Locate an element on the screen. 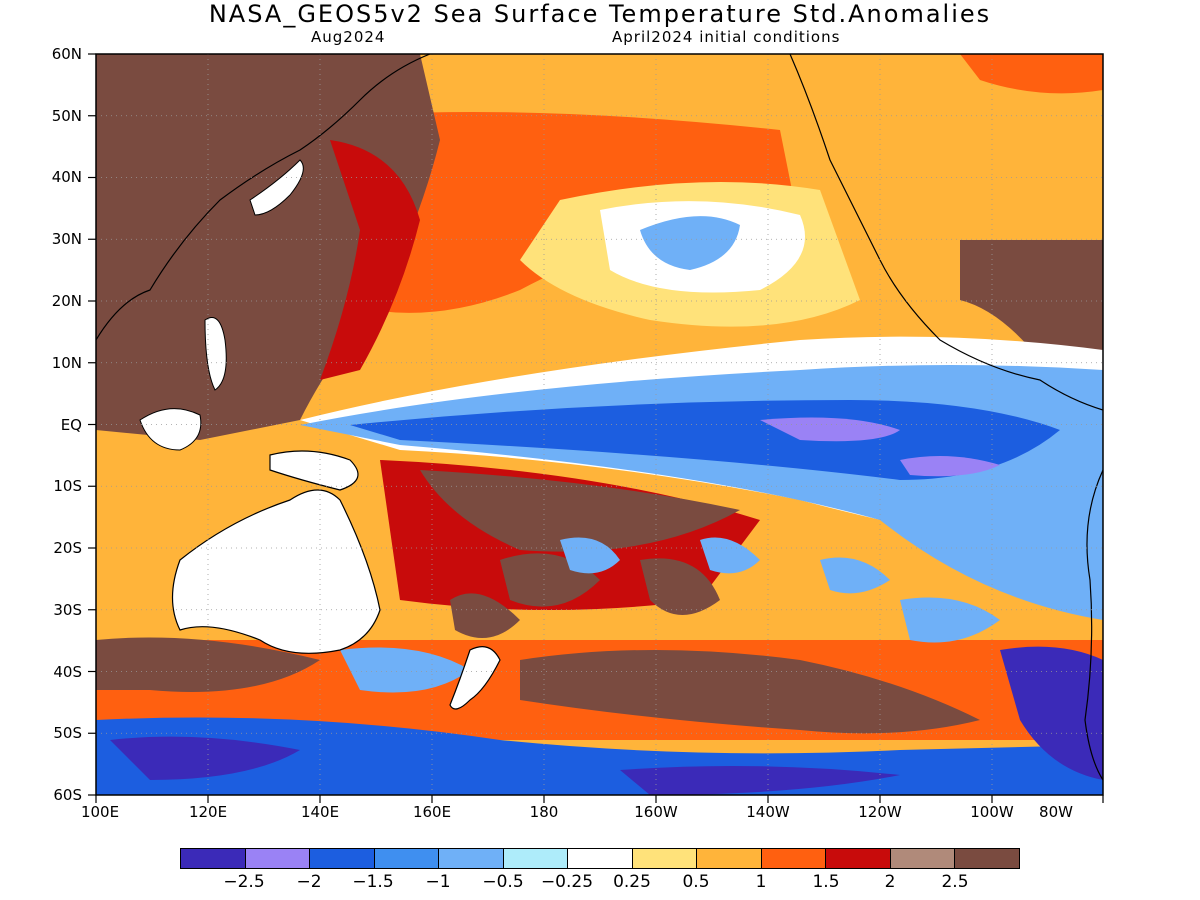  lat-label: 30N is located at coordinates (66, 239).